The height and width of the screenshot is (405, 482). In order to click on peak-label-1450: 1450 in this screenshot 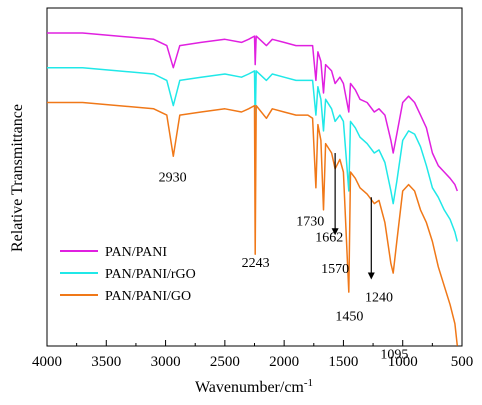, I will do `click(349, 317)`.